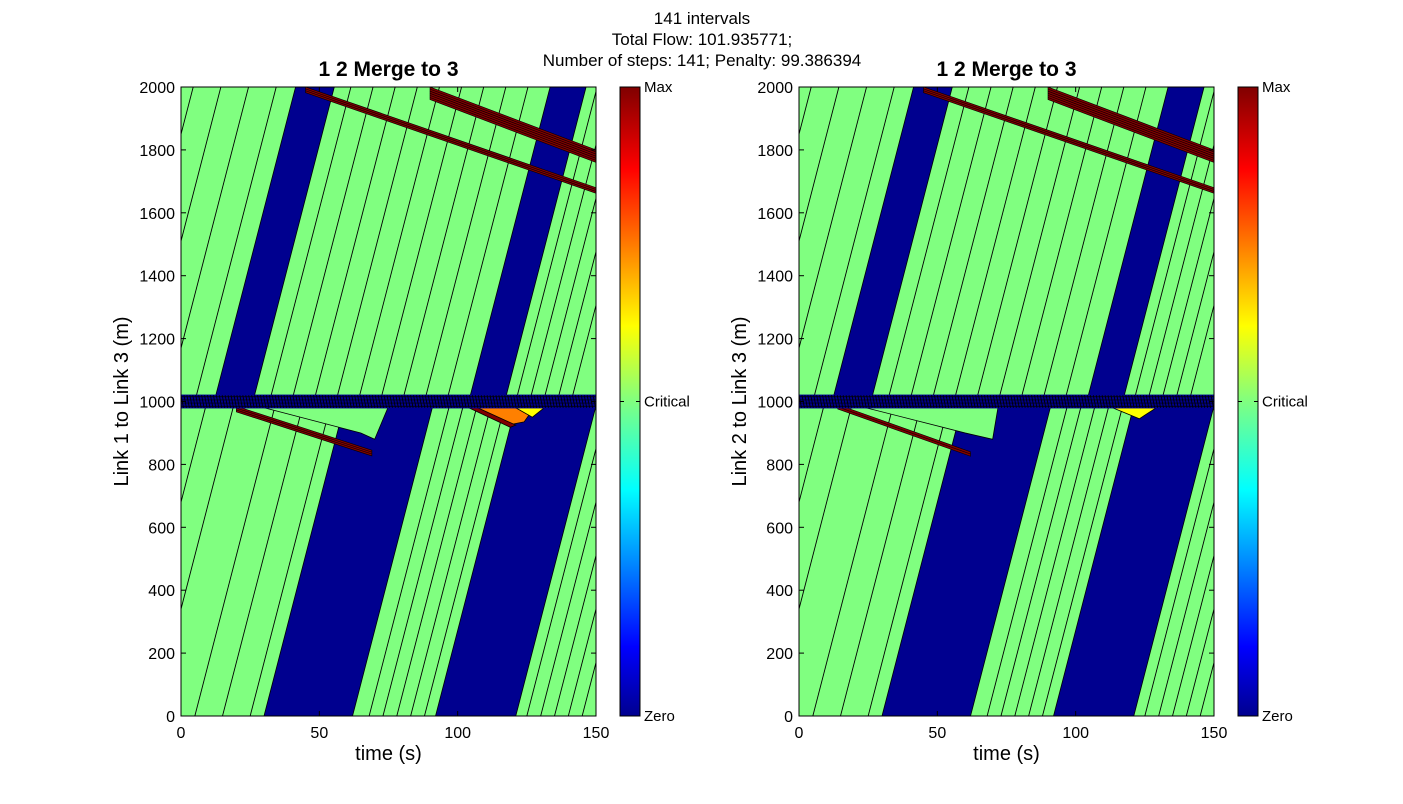 Image resolution: width=1403 pixels, height=804 pixels. Describe the element at coordinates (775, 151) in the screenshot. I see `y-tick-label: 1800` at that location.